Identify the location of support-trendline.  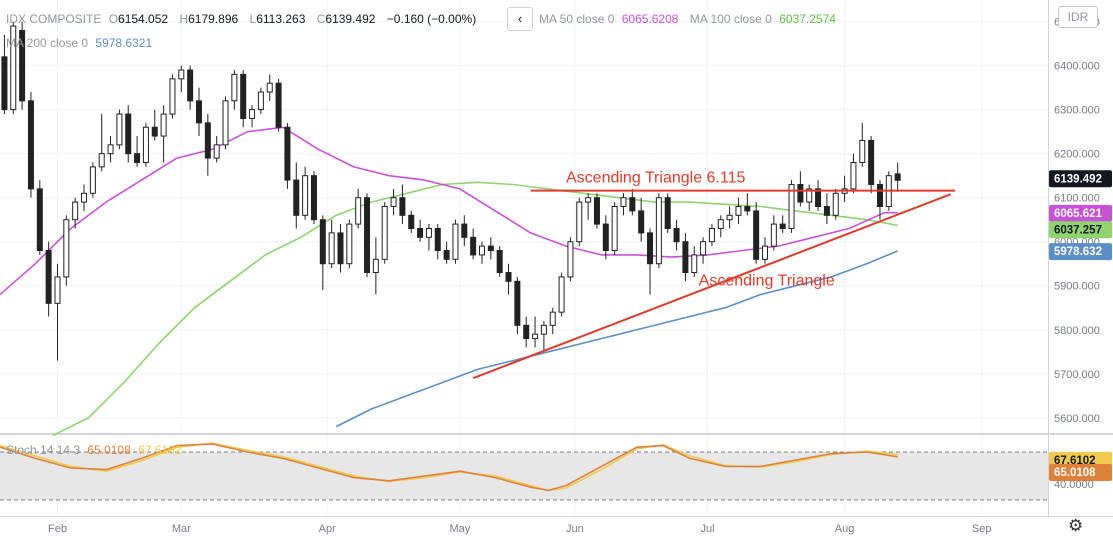
(712, 286).